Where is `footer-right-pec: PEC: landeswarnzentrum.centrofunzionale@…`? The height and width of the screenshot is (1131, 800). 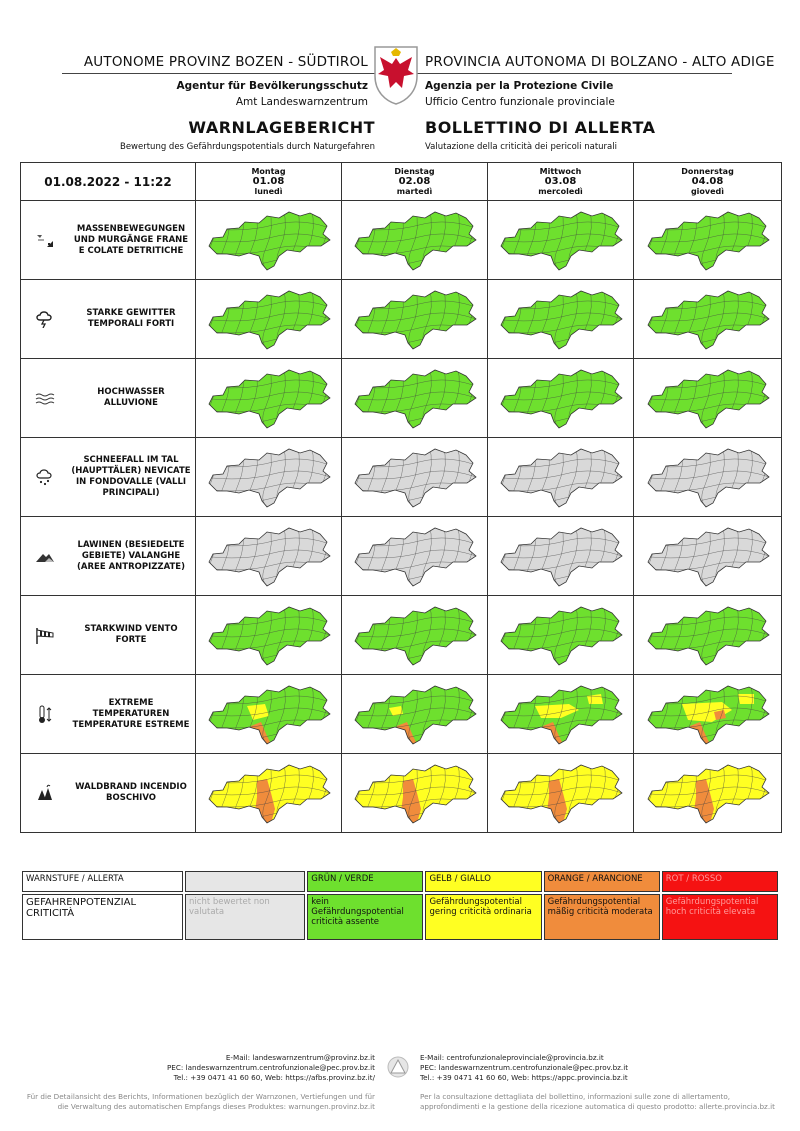
footer-right-pec: PEC: landeswarnzentrum.centrofunzionale@… is located at coordinates (524, 1067).